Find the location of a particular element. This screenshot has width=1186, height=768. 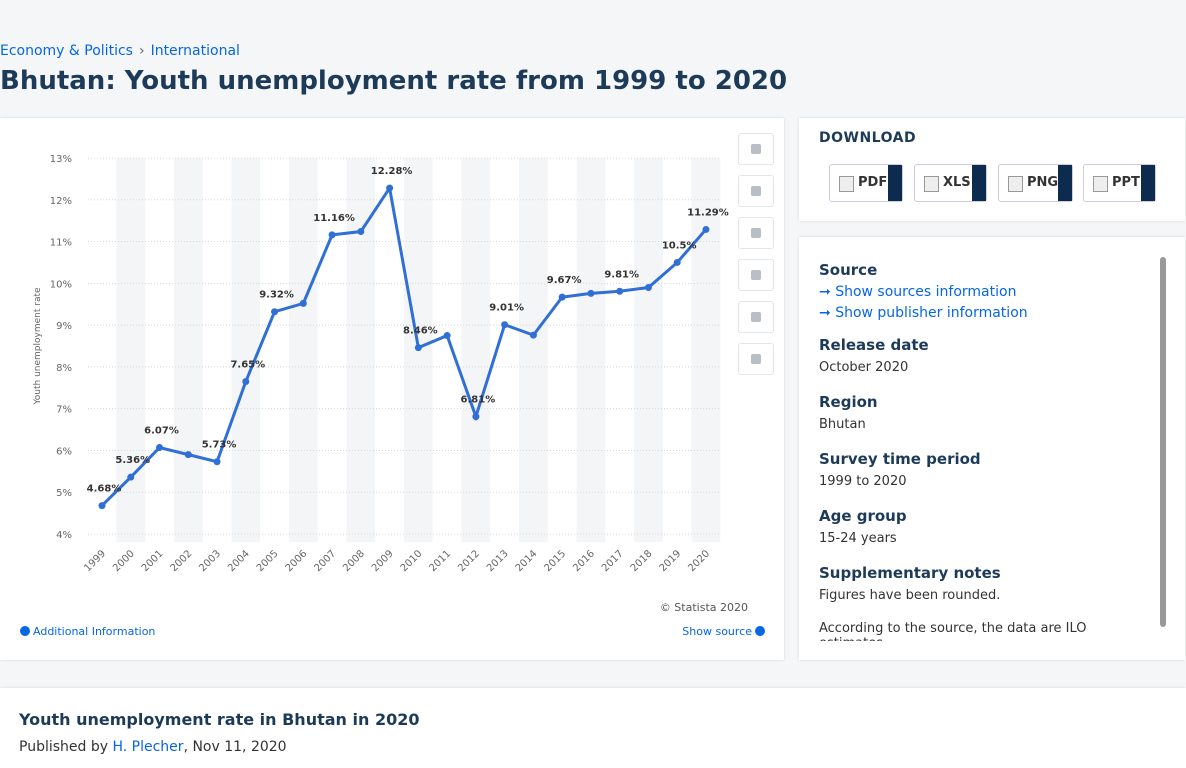

data-label: 4.68% is located at coordinates (104, 489).